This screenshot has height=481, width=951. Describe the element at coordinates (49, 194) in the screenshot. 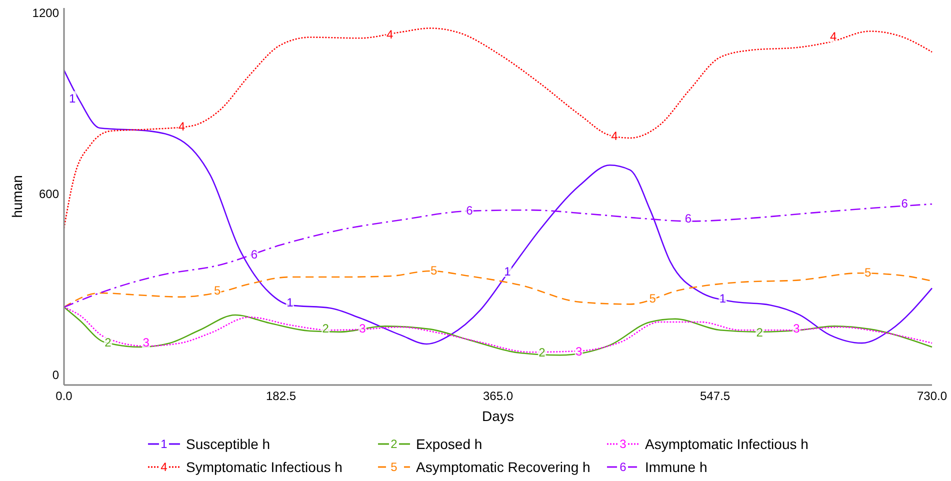

I see `y-tick-label: 600` at that location.